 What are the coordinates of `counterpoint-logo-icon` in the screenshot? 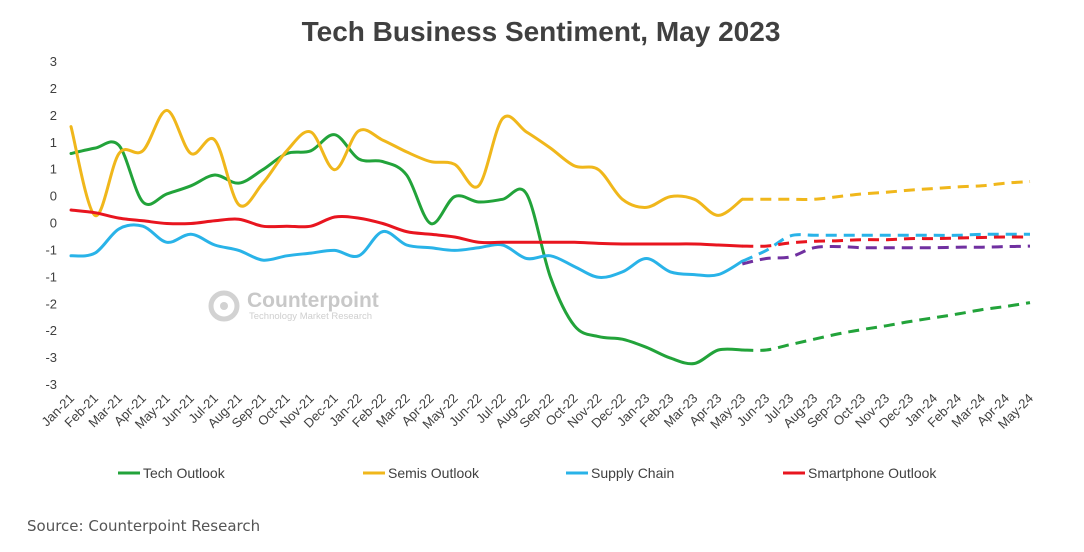 It's located at (224, 306).